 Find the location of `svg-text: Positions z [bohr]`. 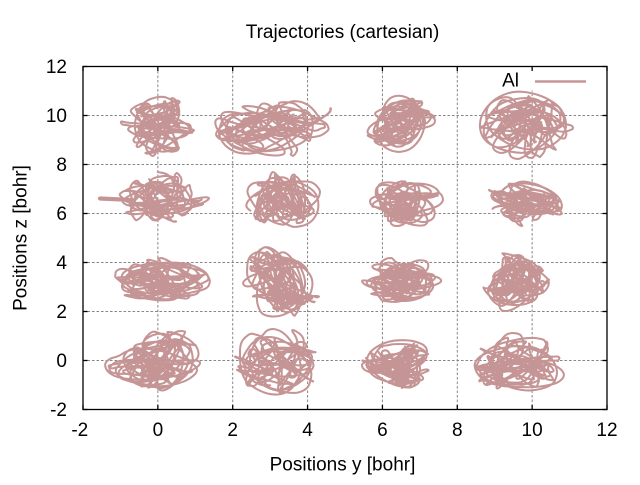

svg-text: Positions z [bohr] is located at coordinates (21, 238).